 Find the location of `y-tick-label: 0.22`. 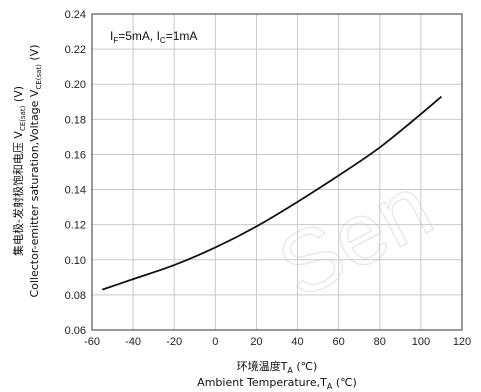

y-tick-label: 0.22 is located at coordinates (75, 50).